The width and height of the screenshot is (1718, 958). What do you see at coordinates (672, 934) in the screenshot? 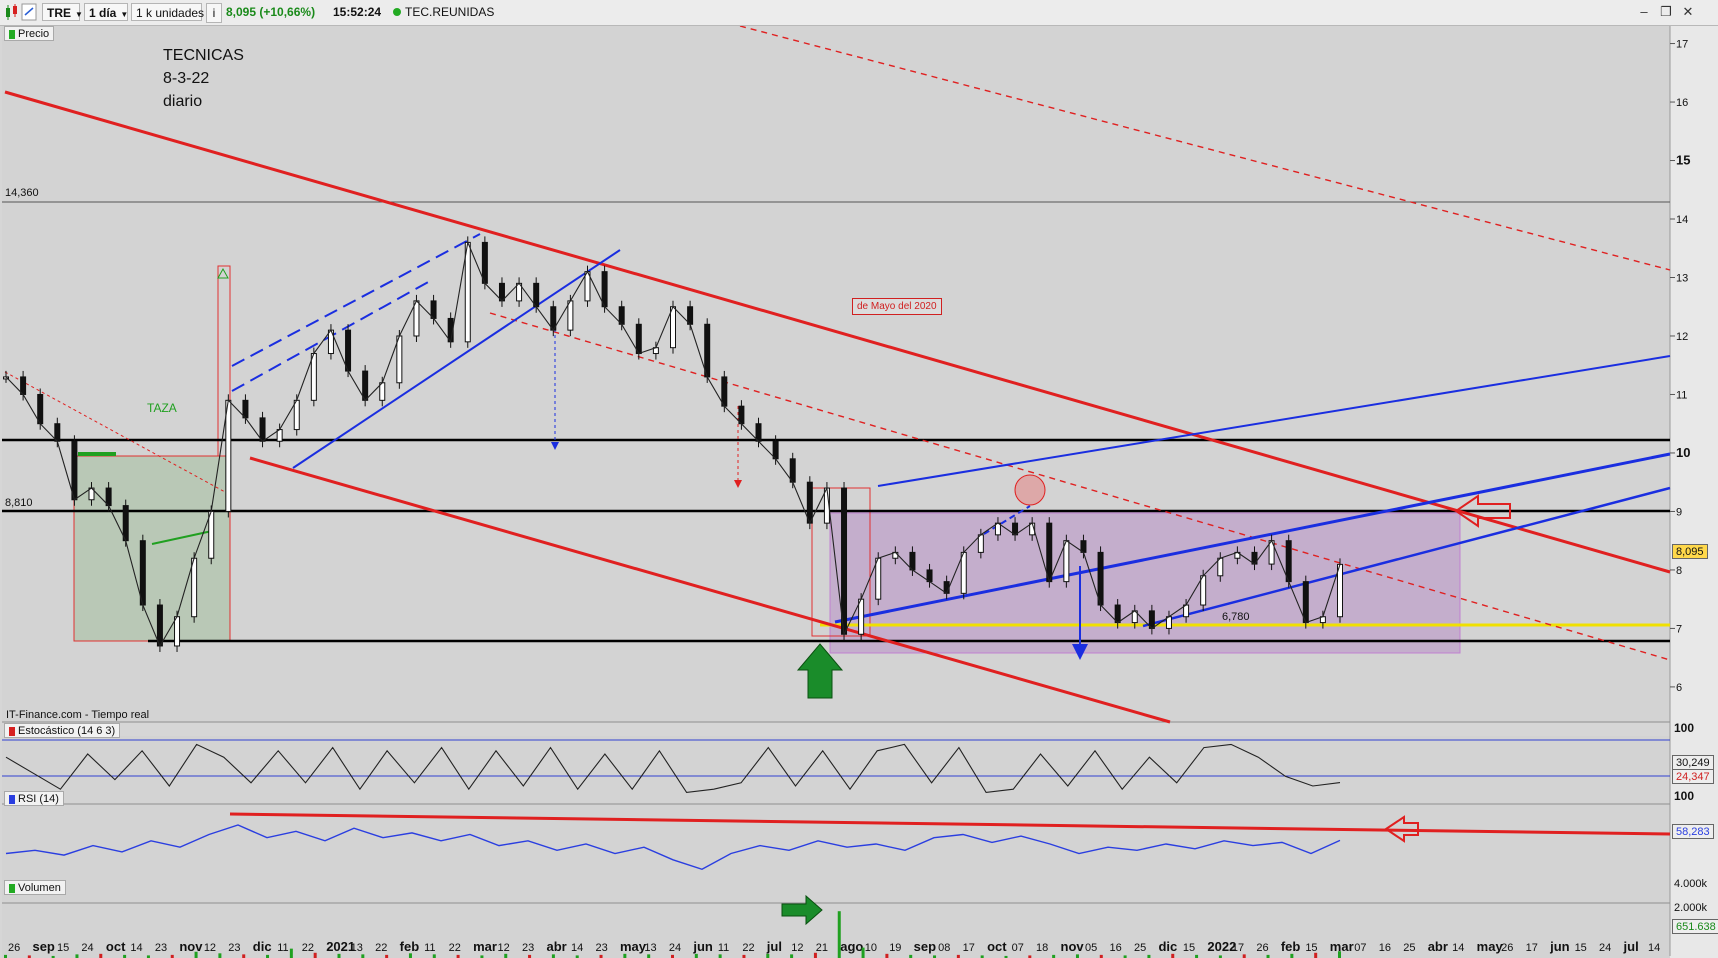
I see `volume-bars` at bounding box center [672, 934].